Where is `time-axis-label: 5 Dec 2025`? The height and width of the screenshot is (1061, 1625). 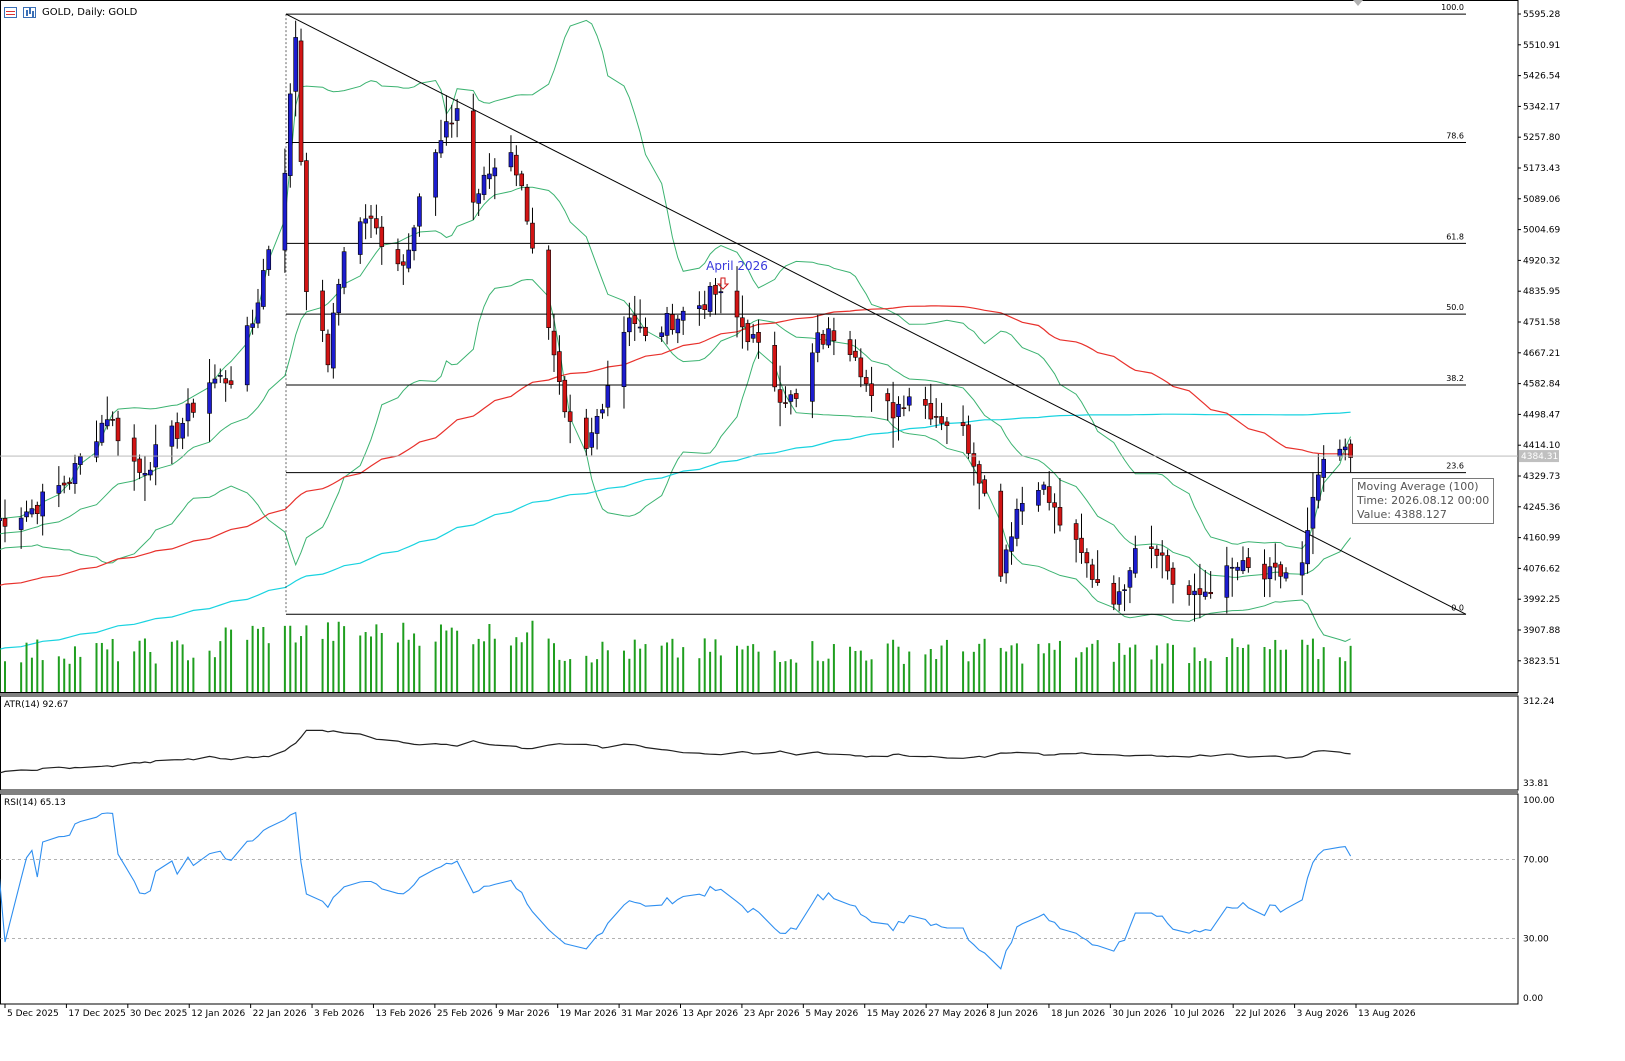 time-axis-label: 5 Dec 2025 is located at coordinates (33, 1014).